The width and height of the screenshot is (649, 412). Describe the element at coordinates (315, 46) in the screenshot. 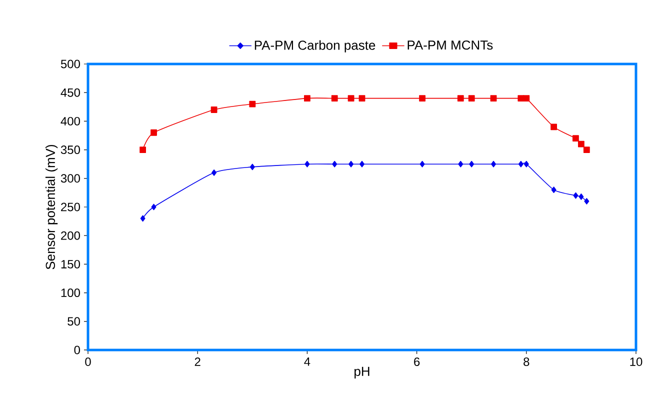

I see `legend-label: PA-PM Carbon paste` at that location.